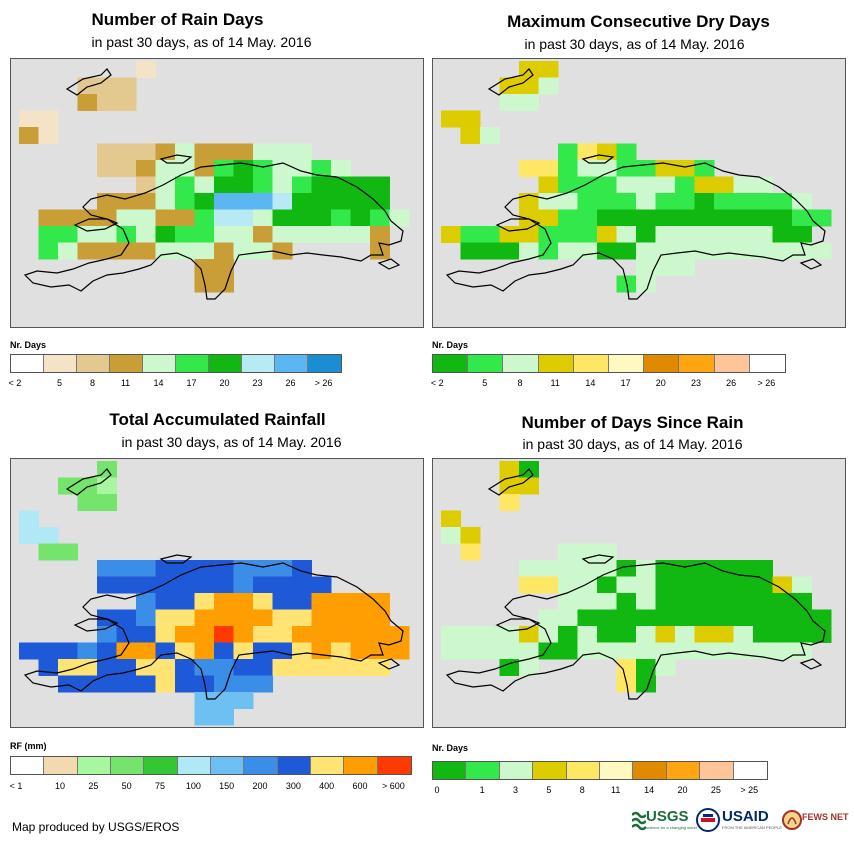 The image size is (854, 845). What do you see at coordinates (607, 384) in the screenshot?
I see `legend-labels: < 2 5 8 11 14 17 20 23 26 > 26` at bounding box center [607, 384].